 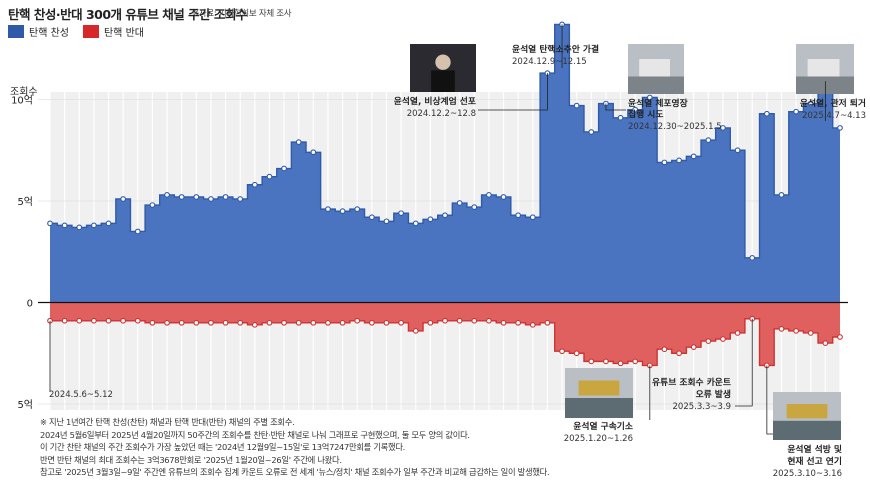 I want to click on annotation-title: 집행 시도, so click(x=645, y=114).